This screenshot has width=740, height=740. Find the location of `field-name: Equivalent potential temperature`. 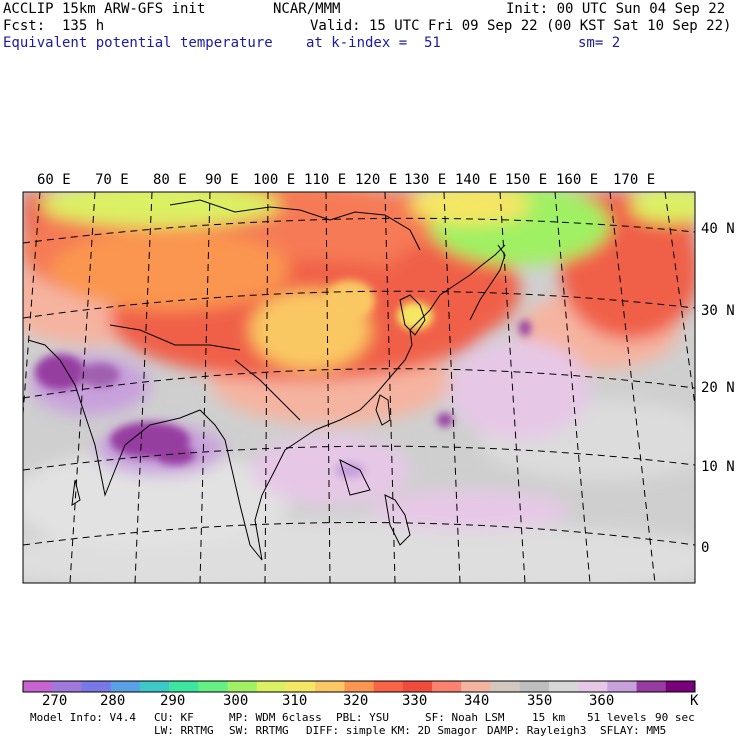

field-name: Equivalent potential temperature is located at coordinates (138, 43).